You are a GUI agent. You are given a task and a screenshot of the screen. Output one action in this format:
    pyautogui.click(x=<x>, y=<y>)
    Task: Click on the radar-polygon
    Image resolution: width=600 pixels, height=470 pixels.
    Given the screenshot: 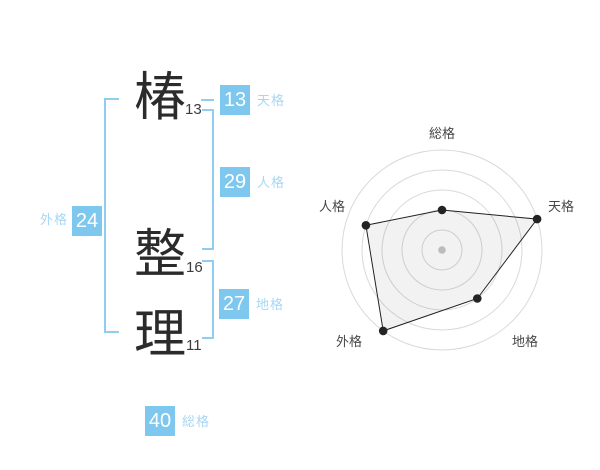 What is the action you would take?
    pyautogui.click(x=452, y=270)
    